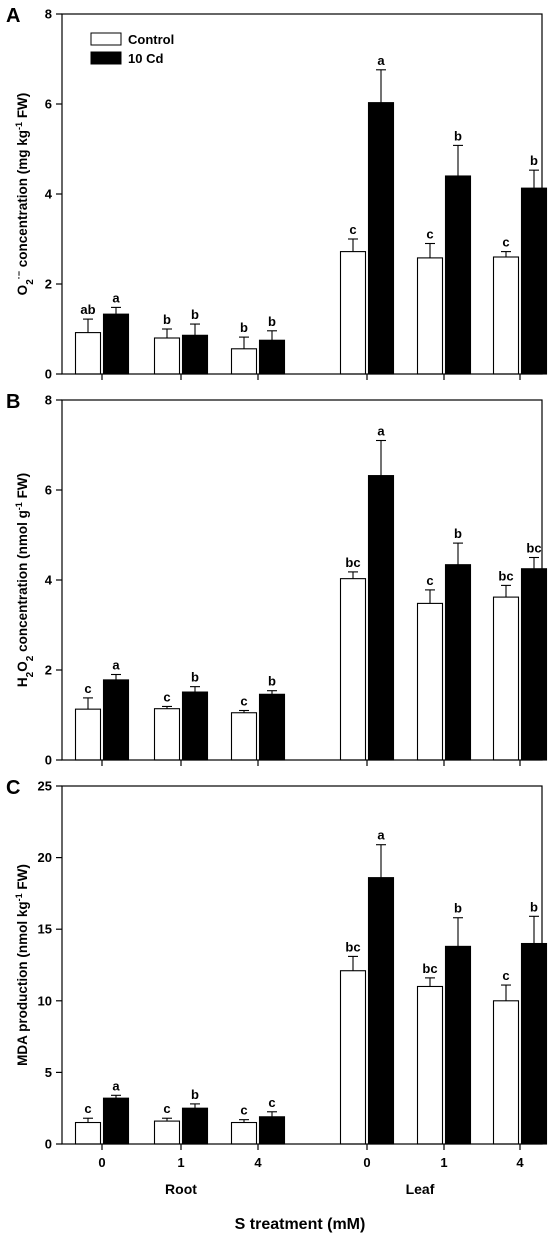  I want to click on panel-a-y-tick-label: 0, so click(48, 374).